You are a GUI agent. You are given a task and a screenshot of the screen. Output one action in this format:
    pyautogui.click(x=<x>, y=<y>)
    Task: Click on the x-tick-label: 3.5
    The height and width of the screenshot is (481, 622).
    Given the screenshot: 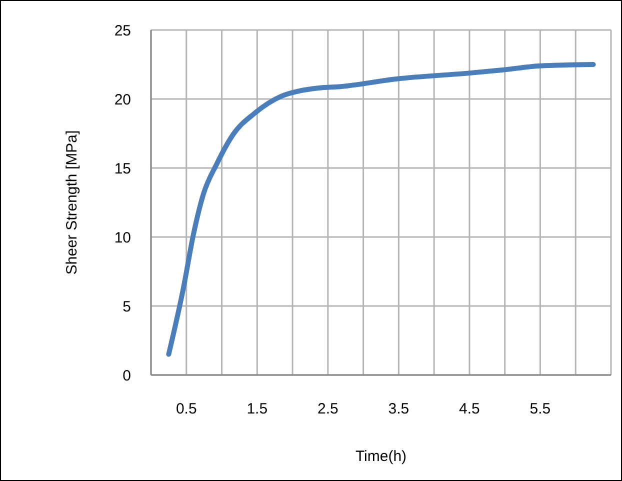 What is the action you would take?
    pyautogui.click(x=399, y=409)
    